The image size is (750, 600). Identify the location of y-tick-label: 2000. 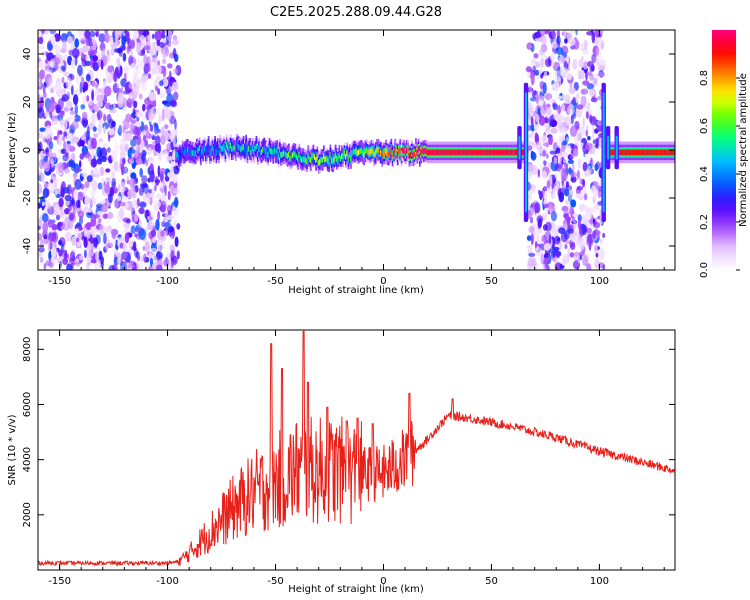
(27, 514).